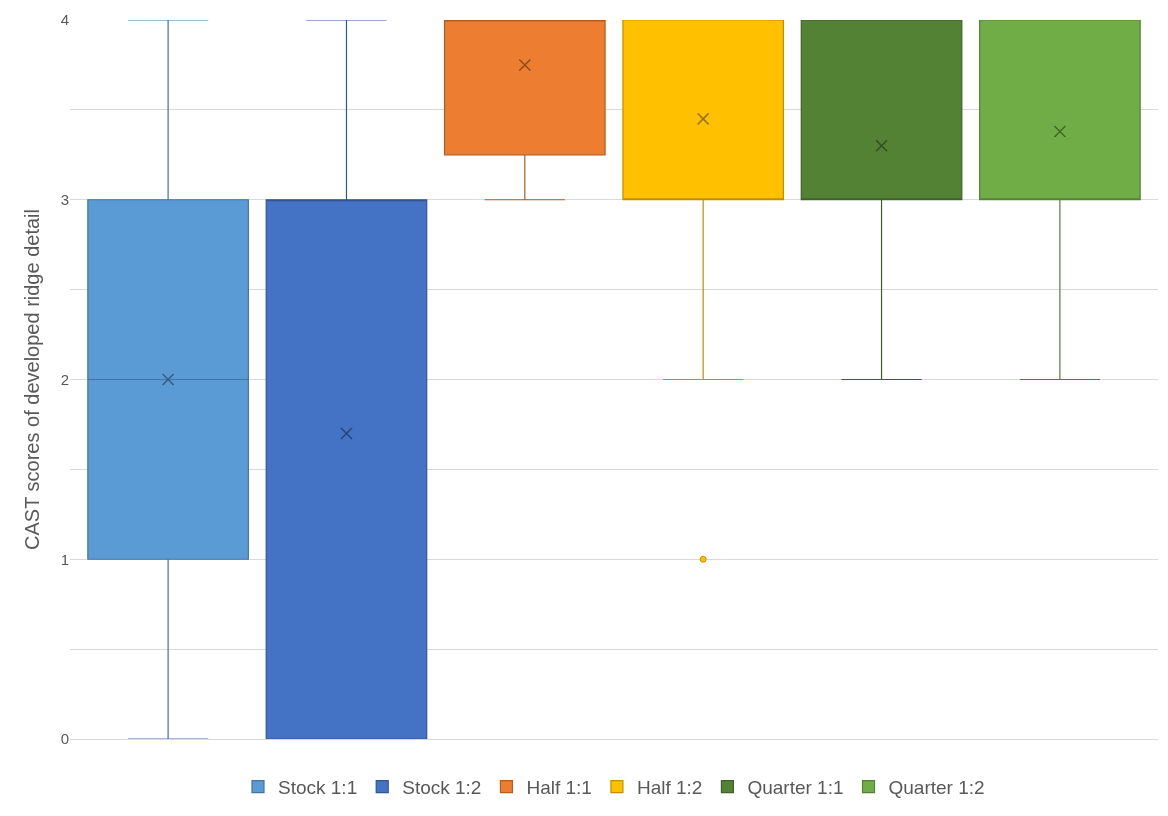 The height and width of the screenshot is (816, 1168). I want to click on legend-label: Stock 1:2, so click(442, 788).